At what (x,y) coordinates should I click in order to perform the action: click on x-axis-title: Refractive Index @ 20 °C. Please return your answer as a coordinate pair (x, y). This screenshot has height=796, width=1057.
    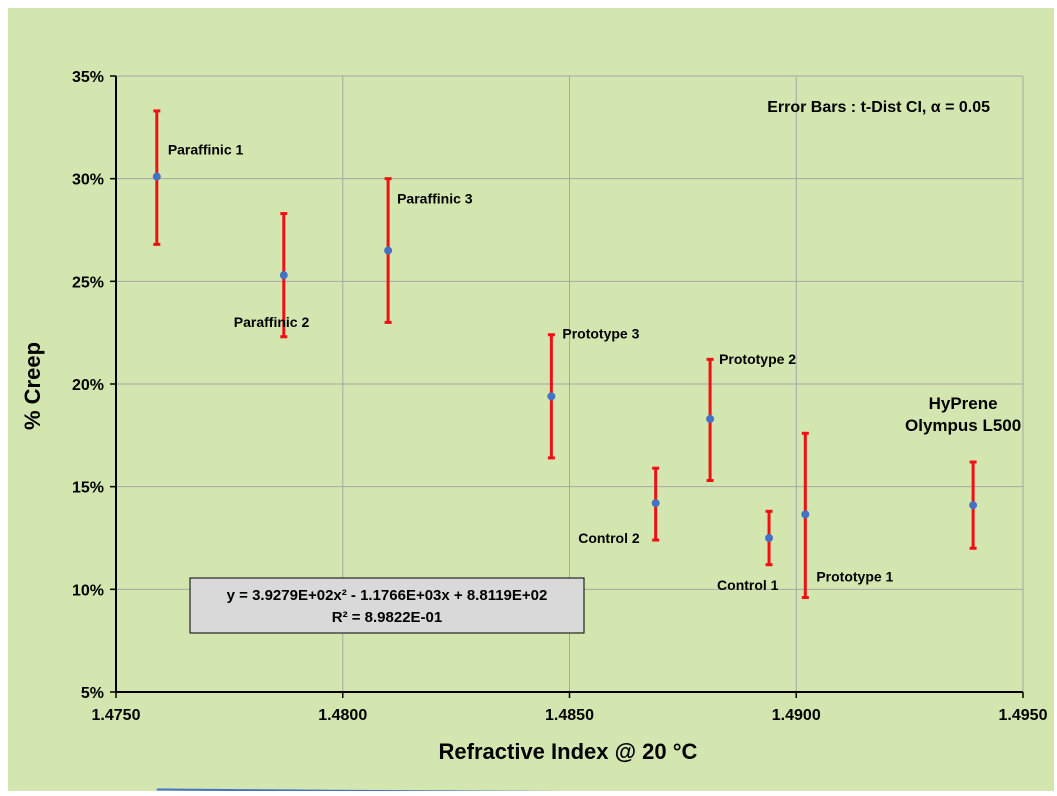
    Looking at the image, I should click on (568, 751).